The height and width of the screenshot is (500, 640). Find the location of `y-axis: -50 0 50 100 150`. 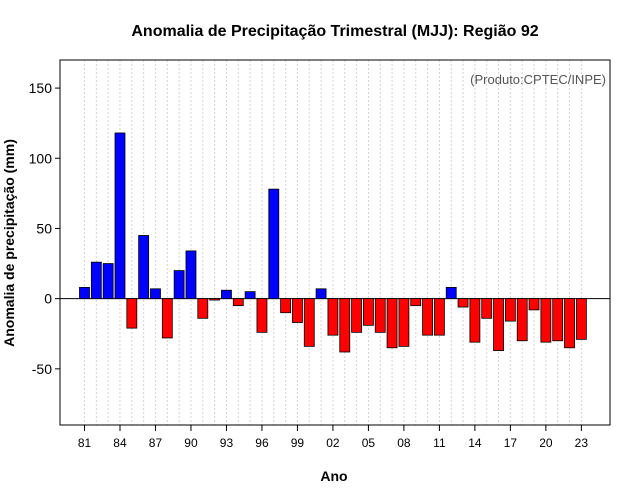

y-axis: -50 0 50 100 150 is located at coordinates (44, 228).